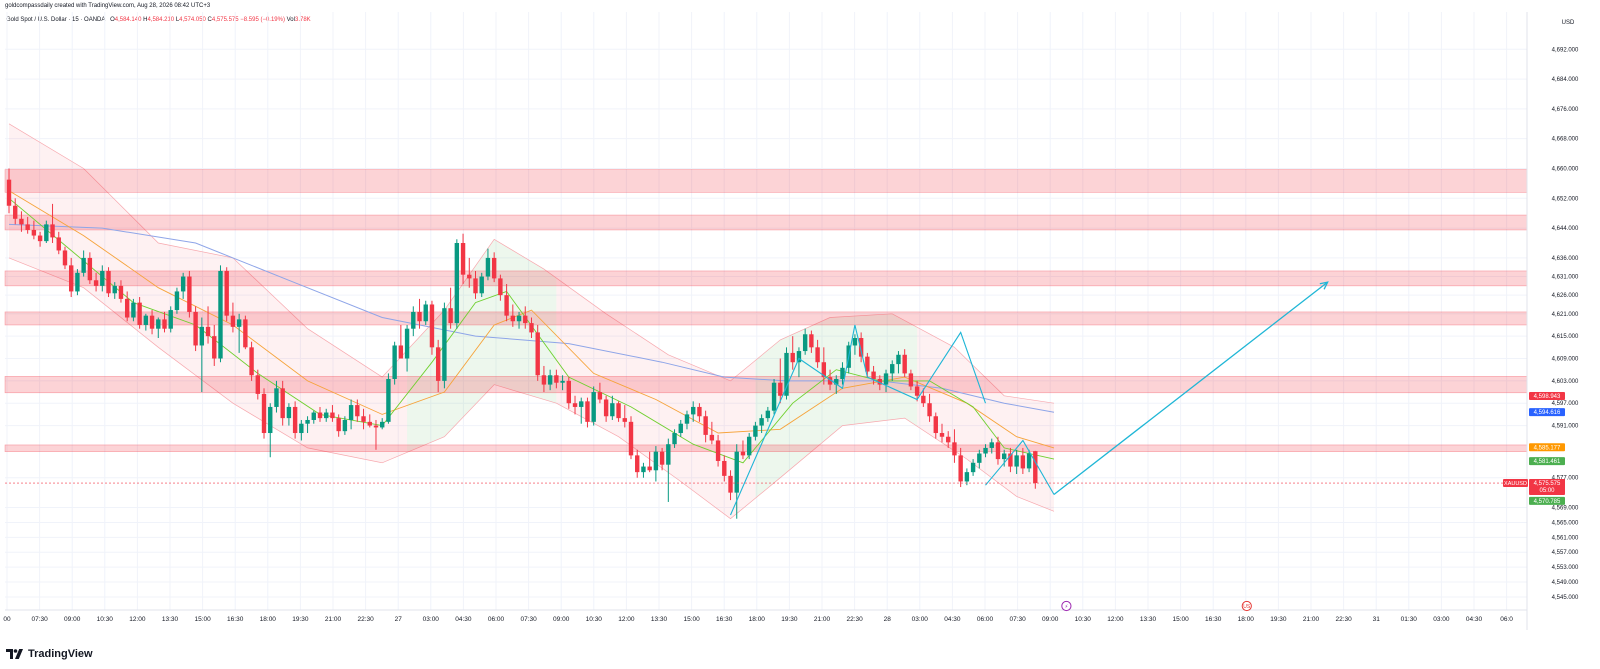 This screenshot has height=669, width=1600. I want to click on price-label-text: 4,585.177, so click(1547, 448).